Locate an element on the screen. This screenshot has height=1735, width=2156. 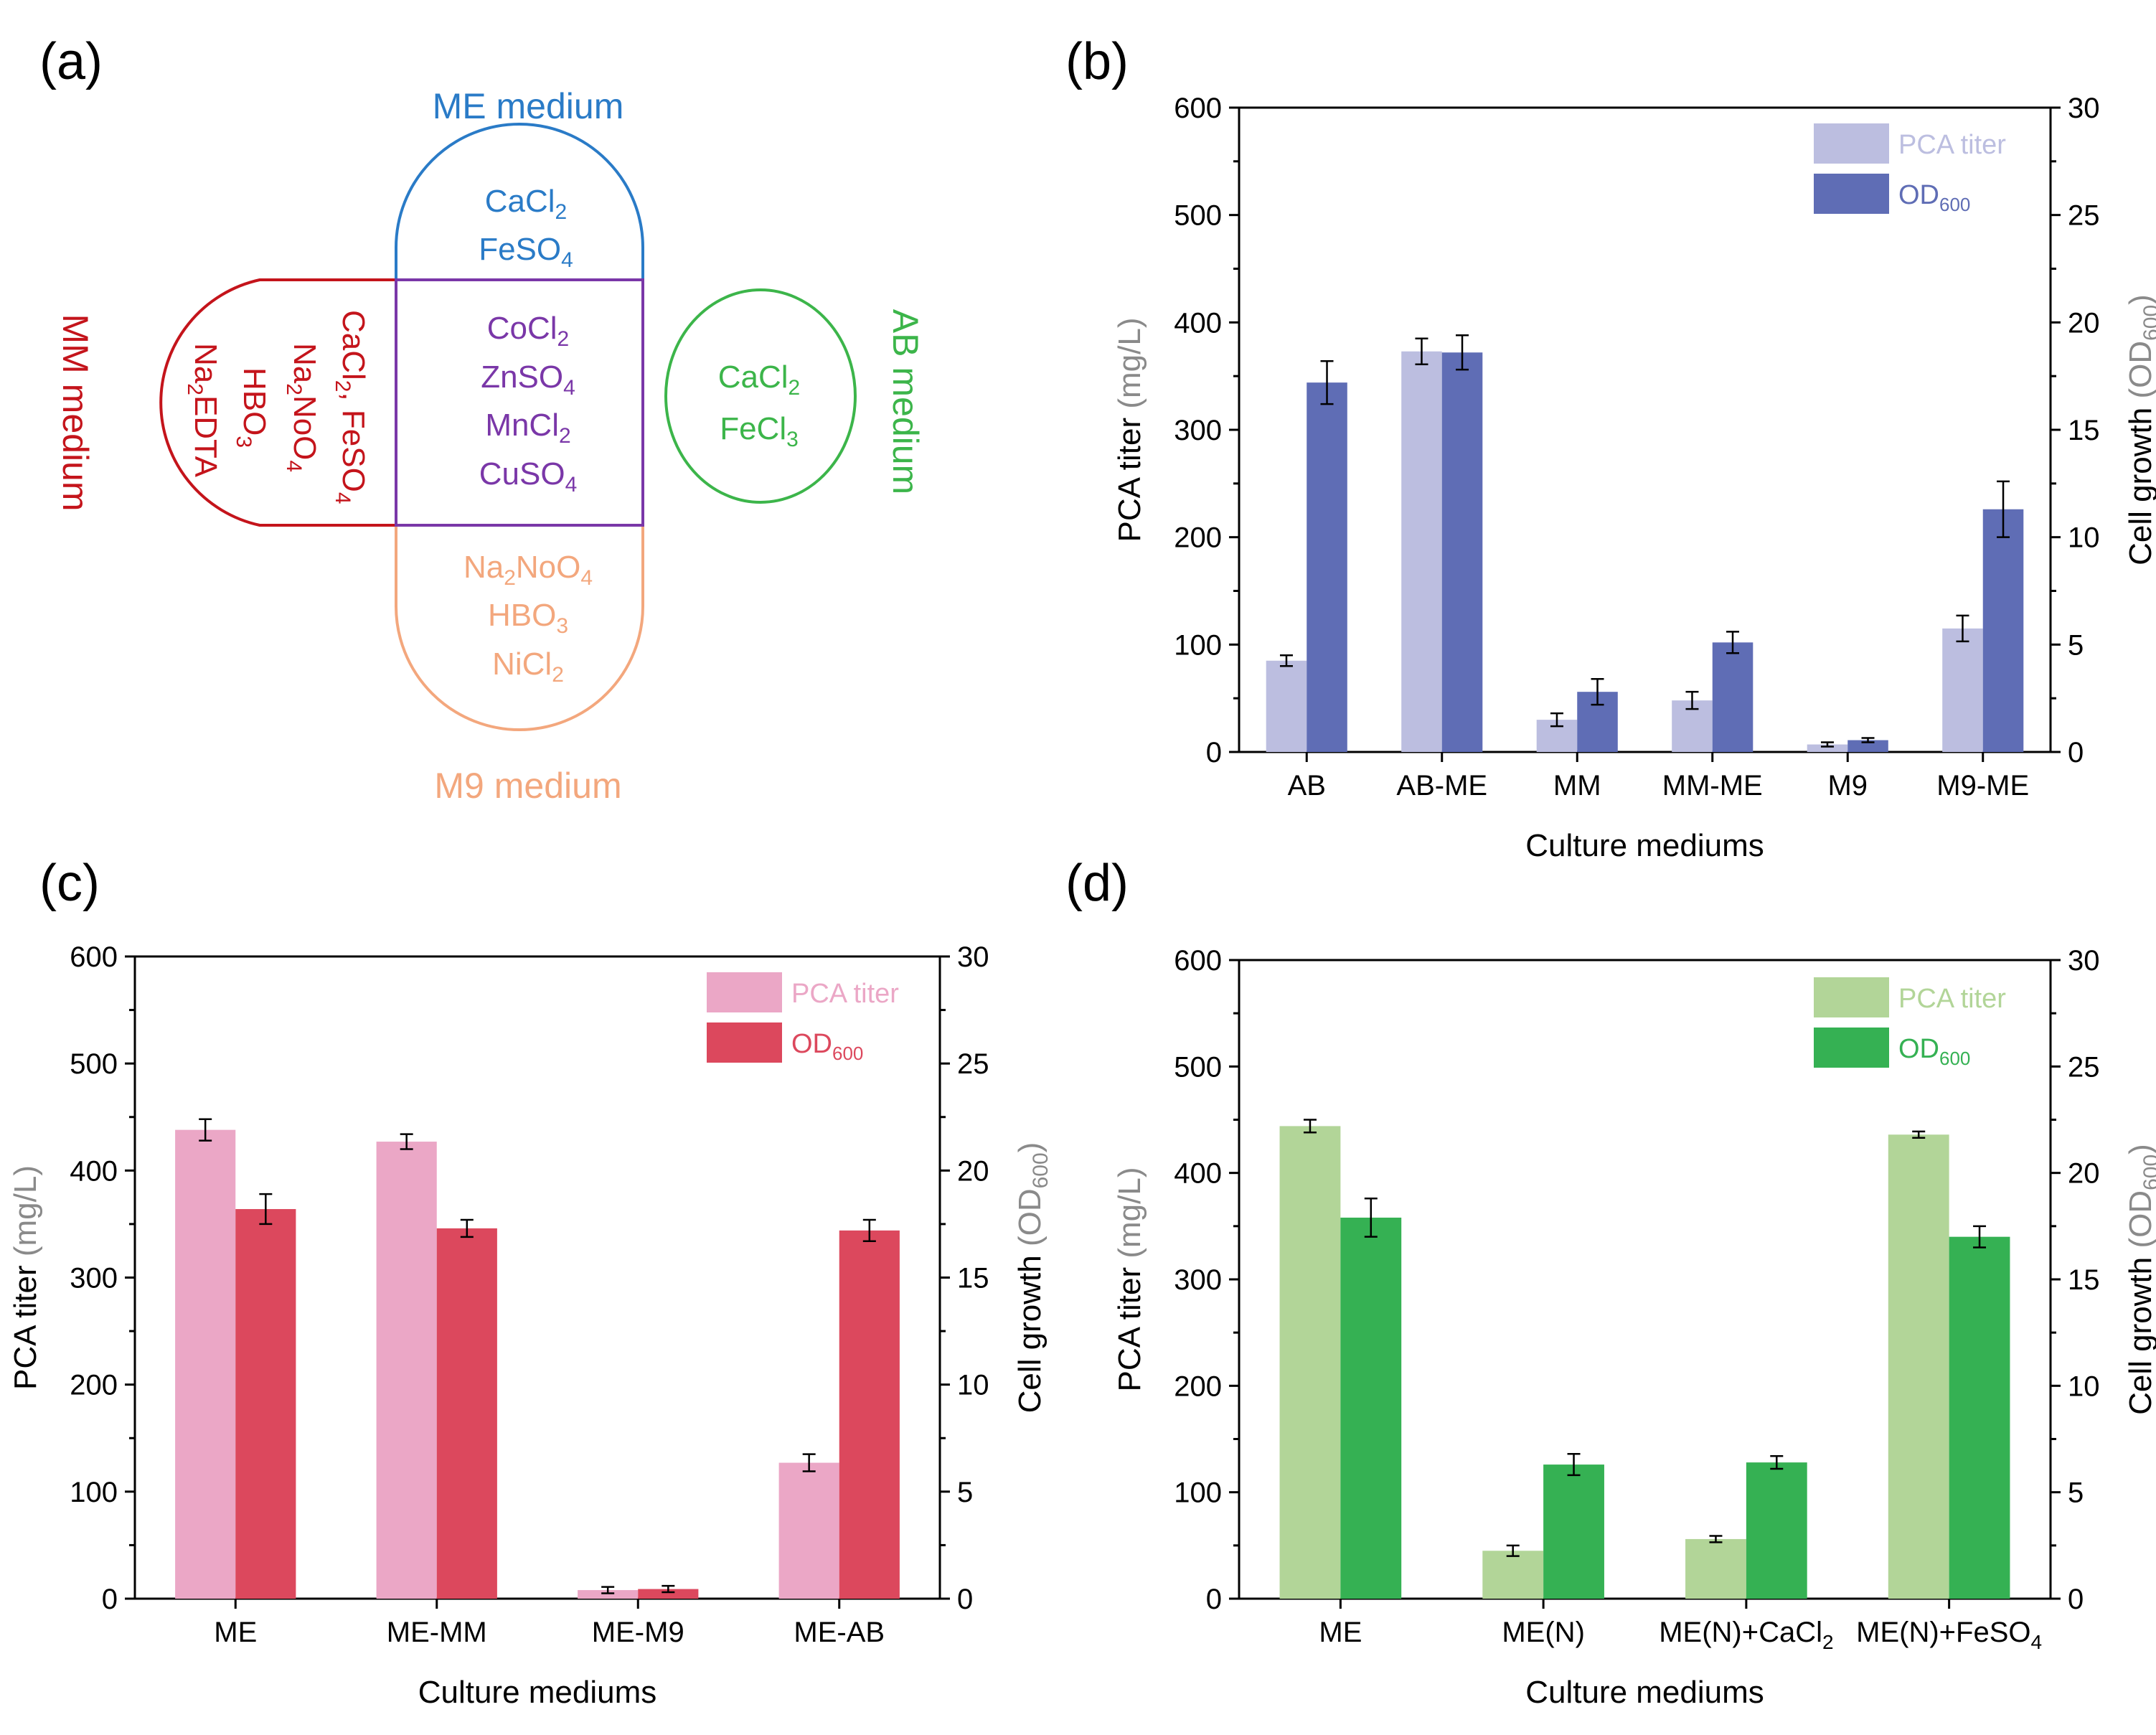
ab-item: FeCl3 is located at coordinates (760, 431).